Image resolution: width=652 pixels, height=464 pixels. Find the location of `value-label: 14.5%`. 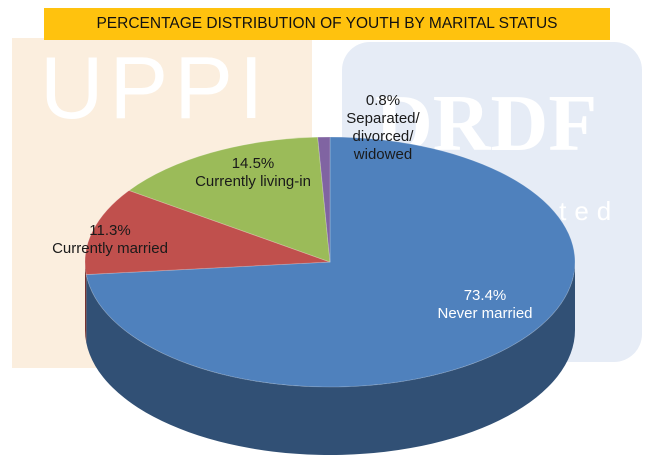

value-label: 14.5% is located at coordinates (253, 163).